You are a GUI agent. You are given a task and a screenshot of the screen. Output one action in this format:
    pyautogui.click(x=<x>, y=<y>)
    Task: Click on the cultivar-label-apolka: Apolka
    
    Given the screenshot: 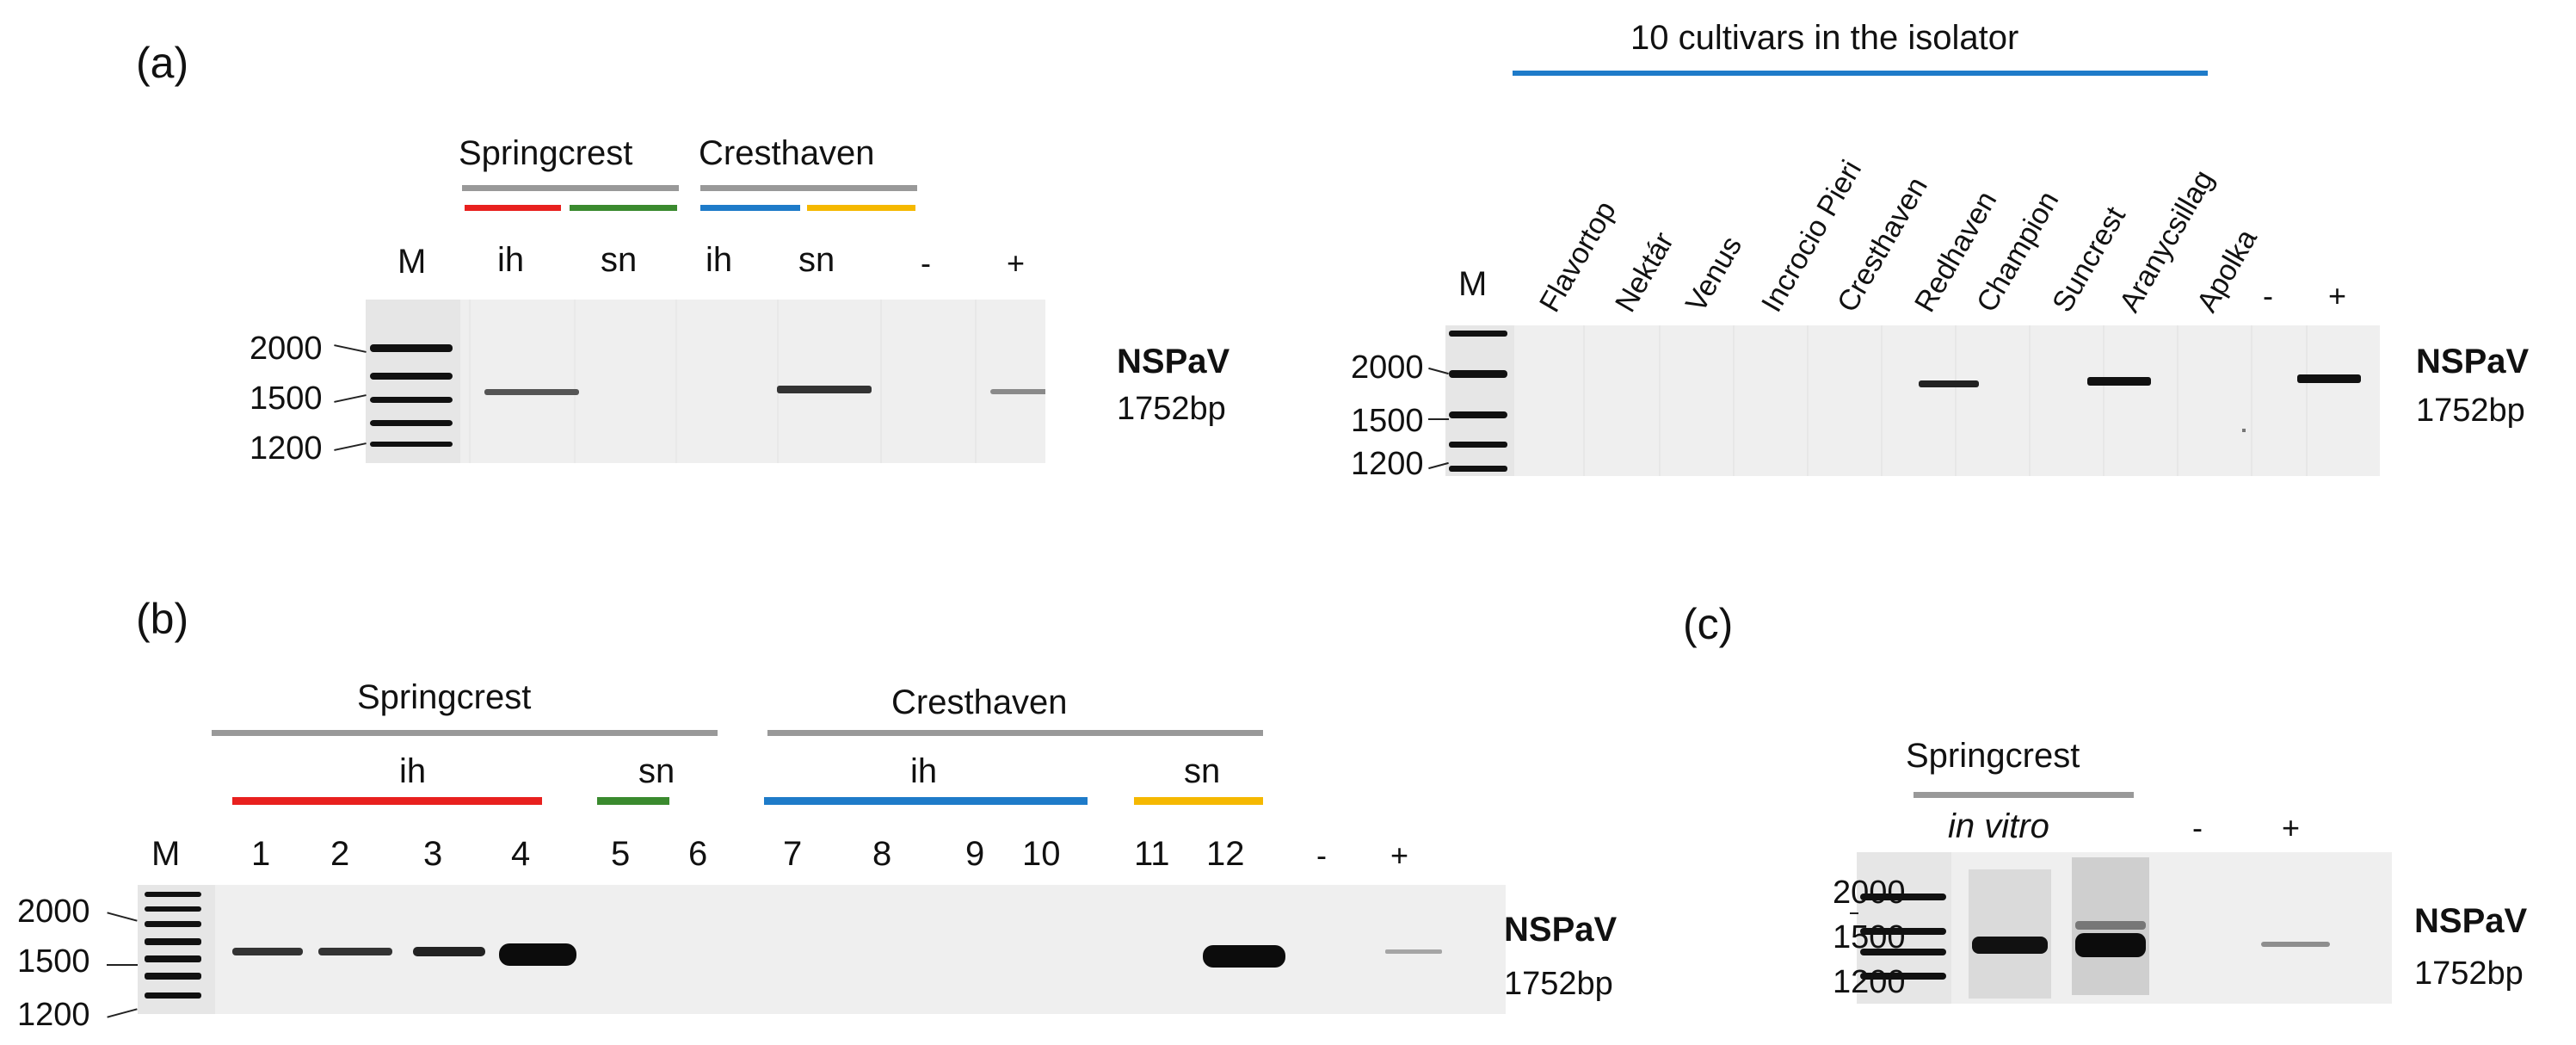 What is the action you would take?
    pyautogui.click(x=2228, y=270)
    